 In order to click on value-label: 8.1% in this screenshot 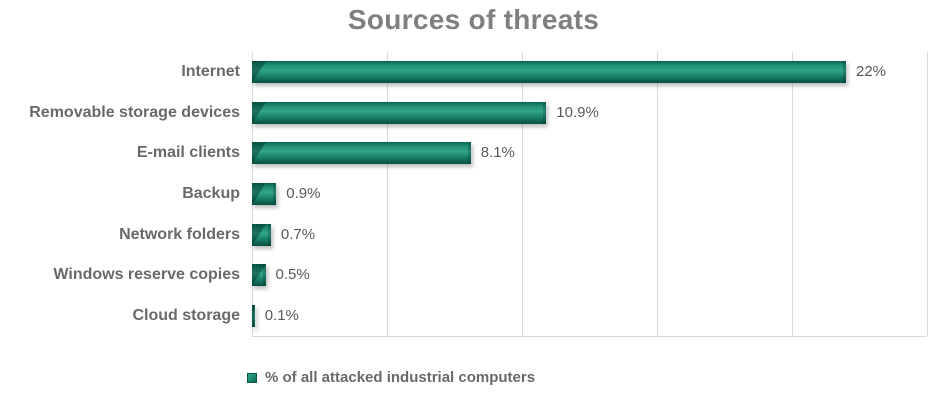, I will do `click(497, 153)`.